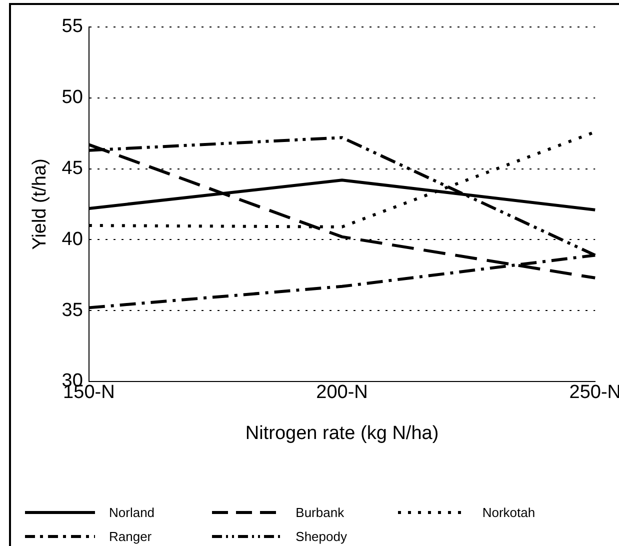  What do you see at coordinates (320, 512) in the screenshot?
I see `legend-label: Burbank` at bounding box center [320, 512].